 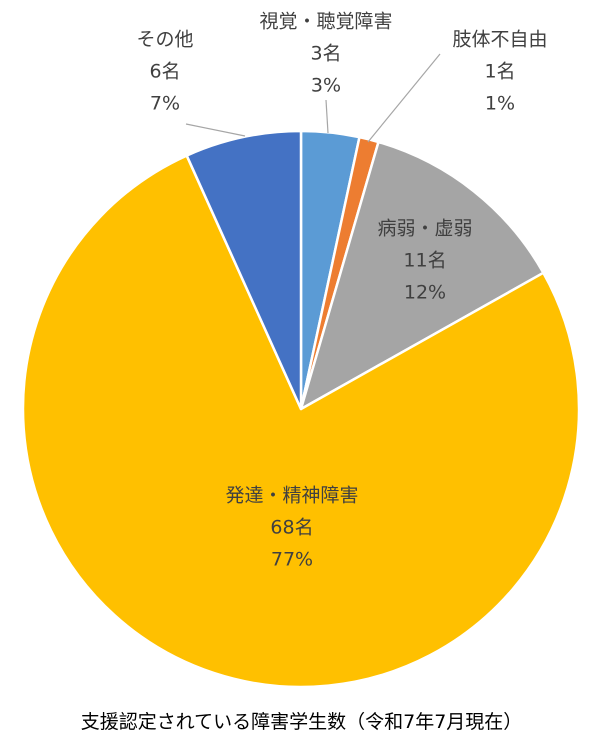 What do you see at coordinates (424, 229) in the screenshot?
I see `category-label-illness: 病弱・虚弱` at bounding box center [424, 229].